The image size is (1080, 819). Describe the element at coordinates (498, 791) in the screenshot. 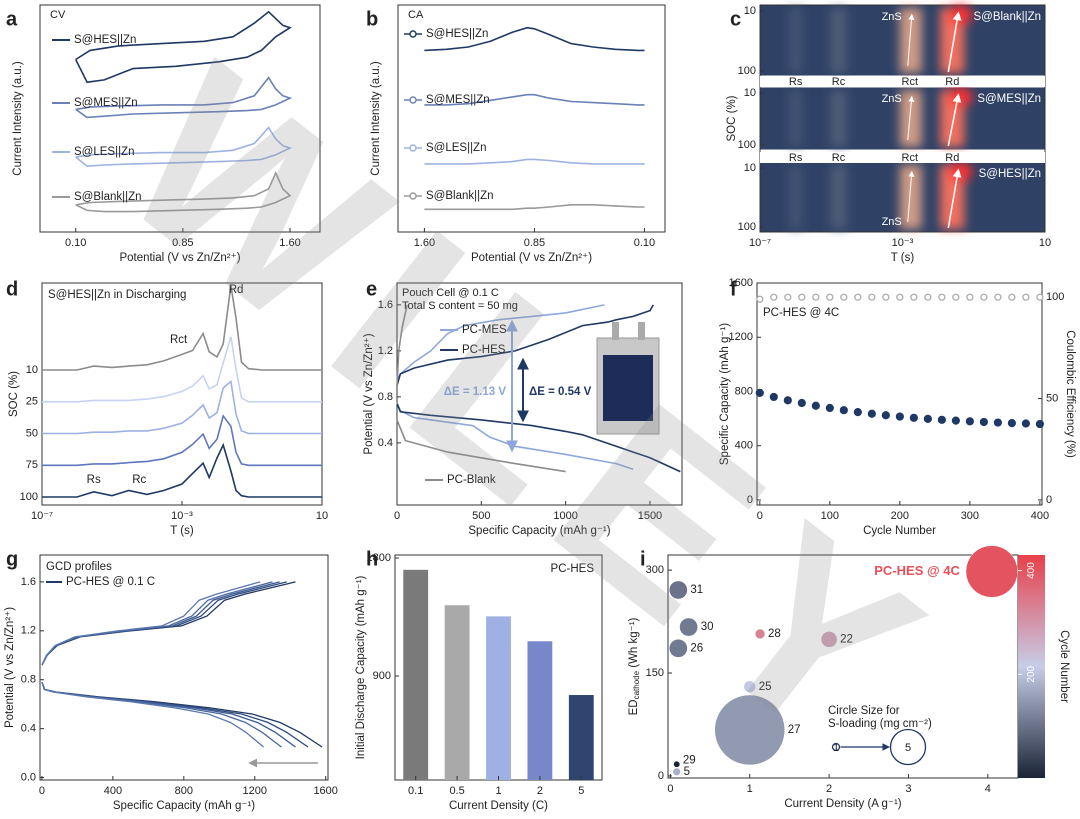

I see `x-tick-label: 1` at that location.